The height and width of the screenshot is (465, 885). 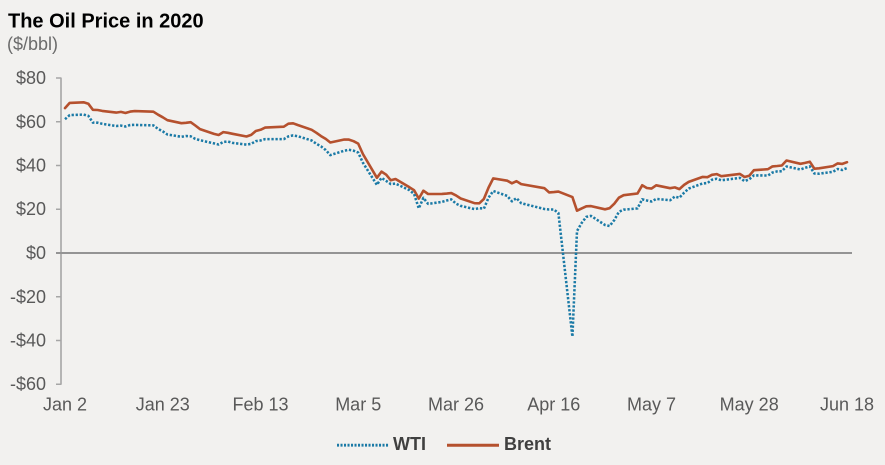 I want to click on svg-text: $20, so click(x=31, y=209).